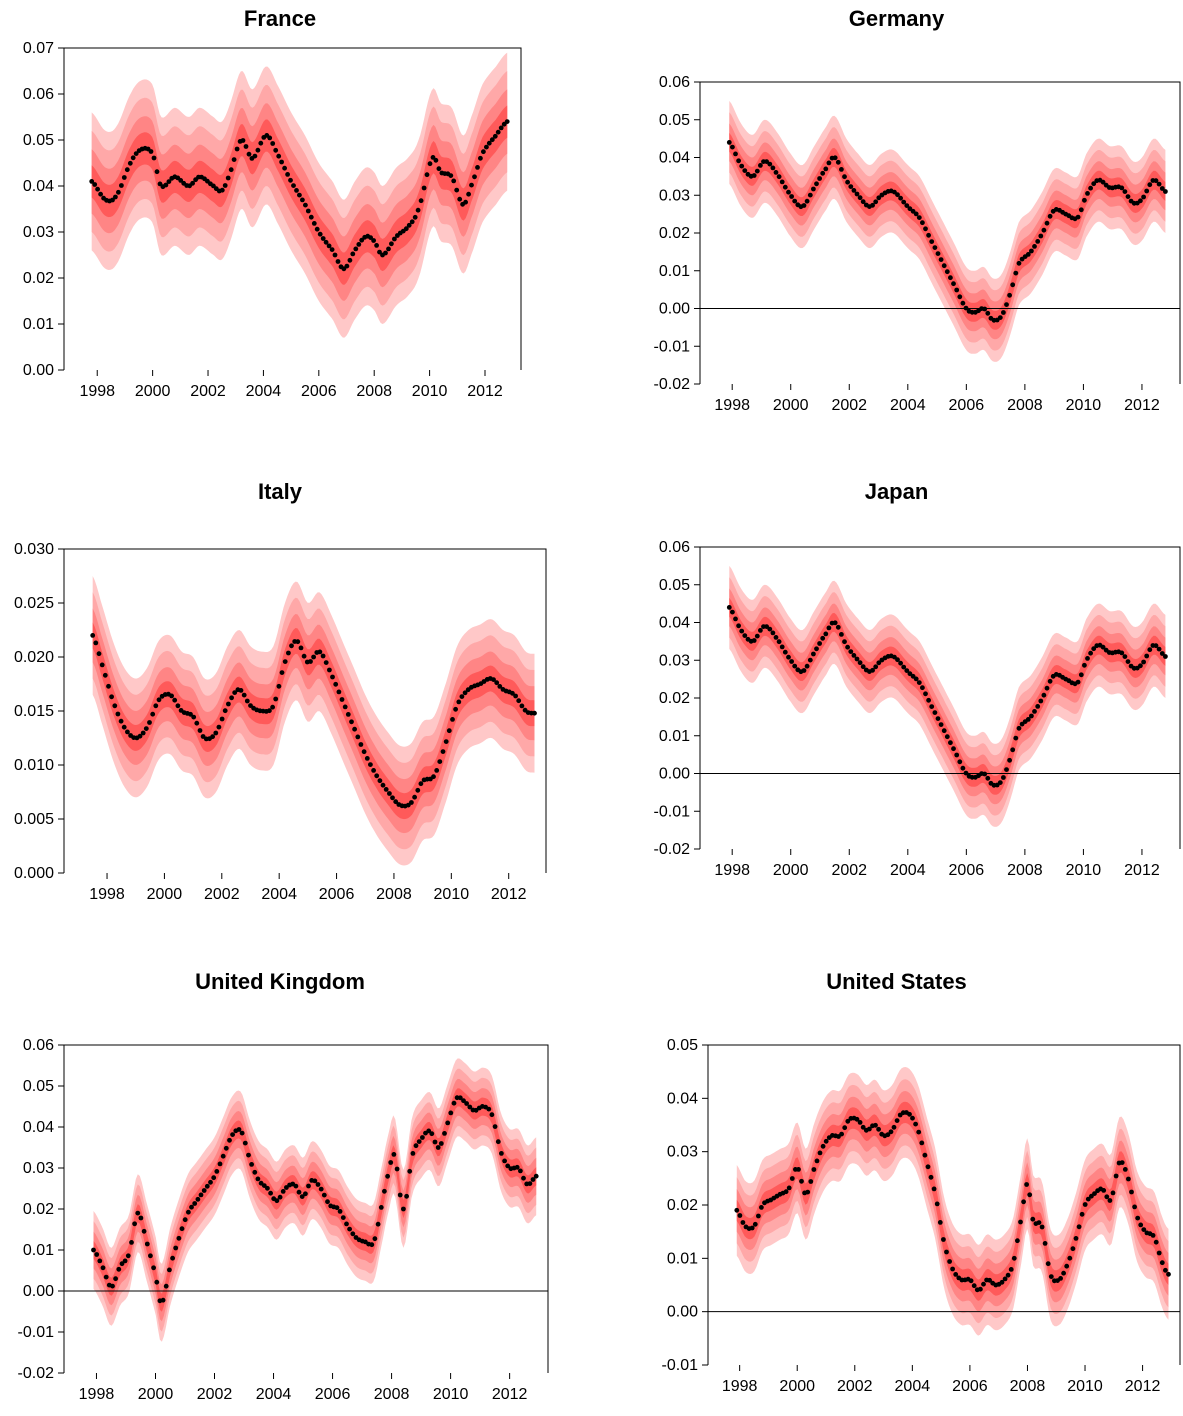  Describe the element at coordinates (674, 233) in the screenshot. I see `y-tick-label: 0.02` at that location.